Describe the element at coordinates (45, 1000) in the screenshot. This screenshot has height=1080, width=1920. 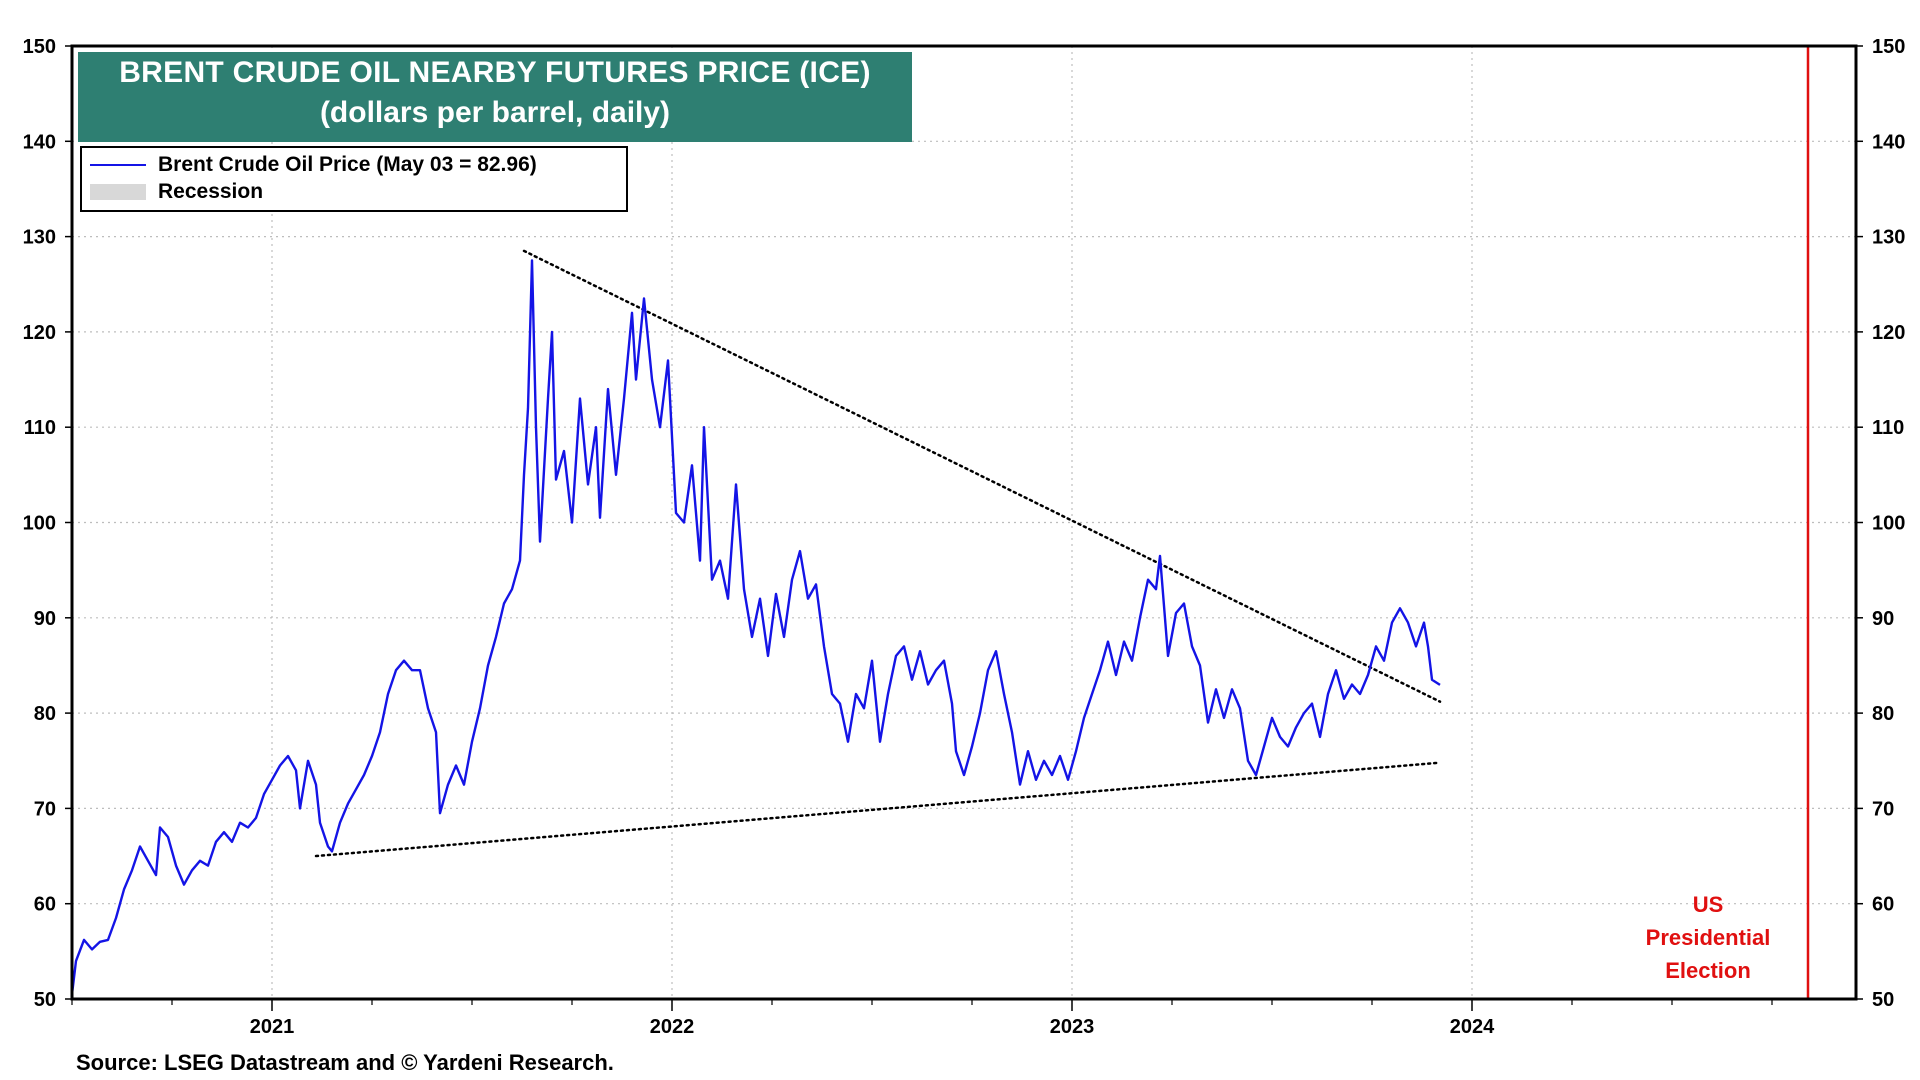
I see `y-tick-label-left: 50` at that location.